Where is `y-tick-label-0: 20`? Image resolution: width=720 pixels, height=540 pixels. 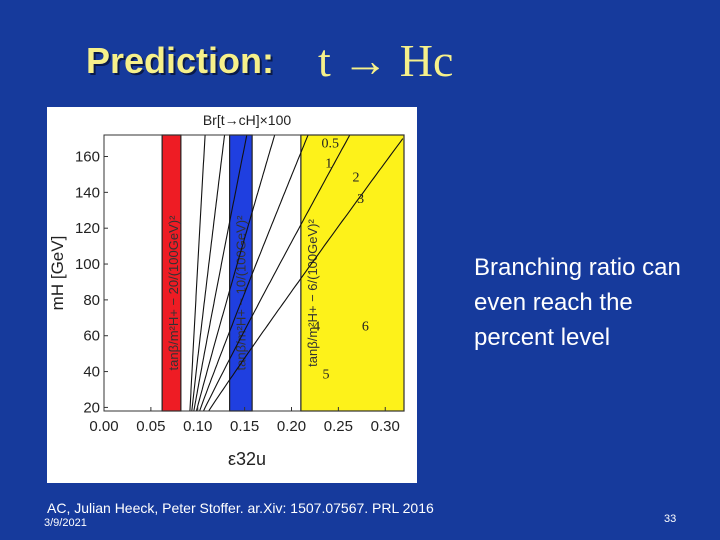 y-tick-label-0: 20 is located at coordinates (91, 407).